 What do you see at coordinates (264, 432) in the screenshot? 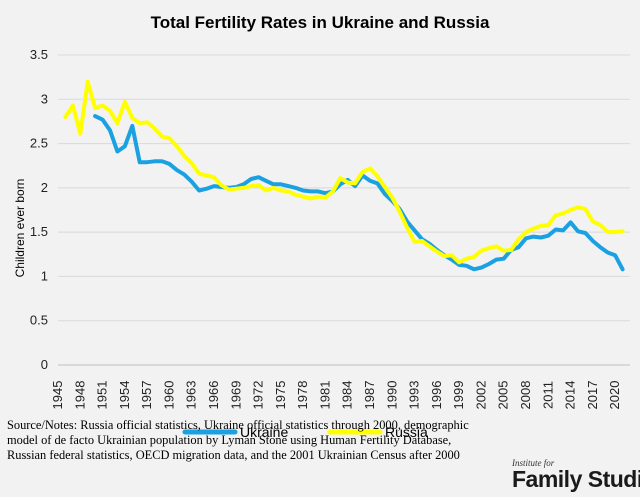
I see `legend-label-ukraine: Ukraine` at bounding box center [264, 432].